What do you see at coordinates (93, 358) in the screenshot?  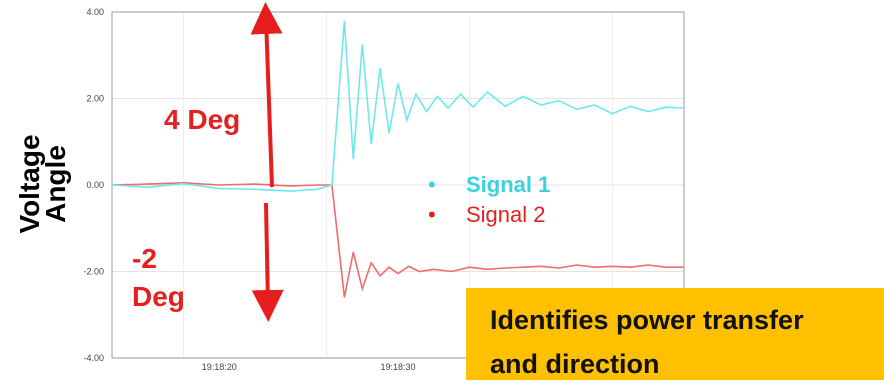 I see `y-tick-label: -4.00` at bounding box center [93, 358].